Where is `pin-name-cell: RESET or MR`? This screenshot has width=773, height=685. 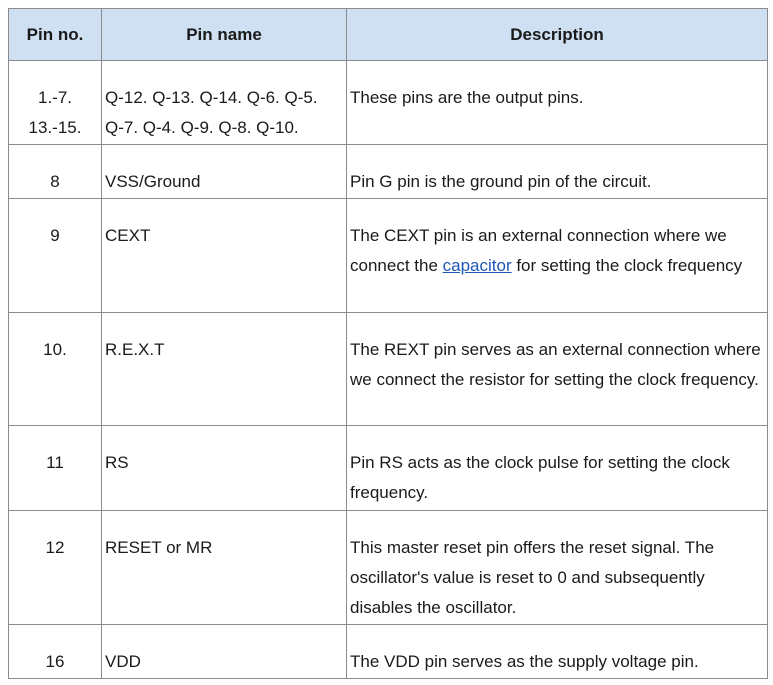 pin-name-cell: RESET or MR is located at coordinates (224, 567).